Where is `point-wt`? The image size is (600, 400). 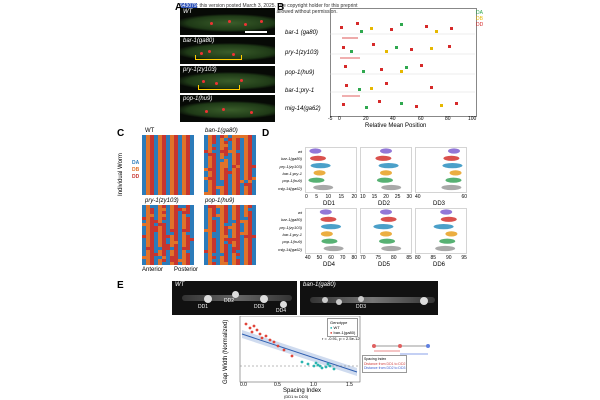 point-wt is located at coordinates (328, 364).